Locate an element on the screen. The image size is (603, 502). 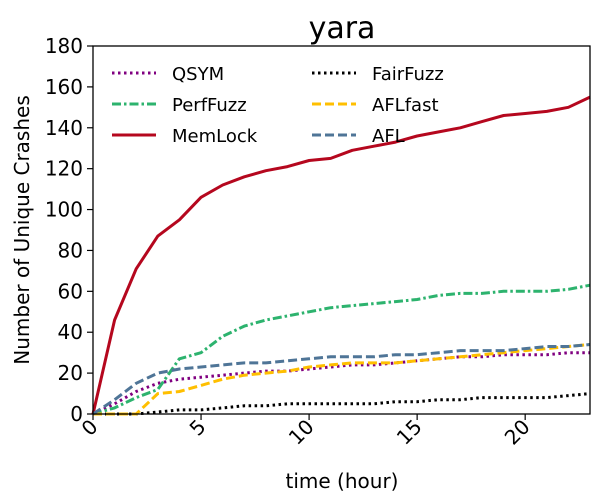
y-tick-label: 140 is located at coordinates (64, 128).